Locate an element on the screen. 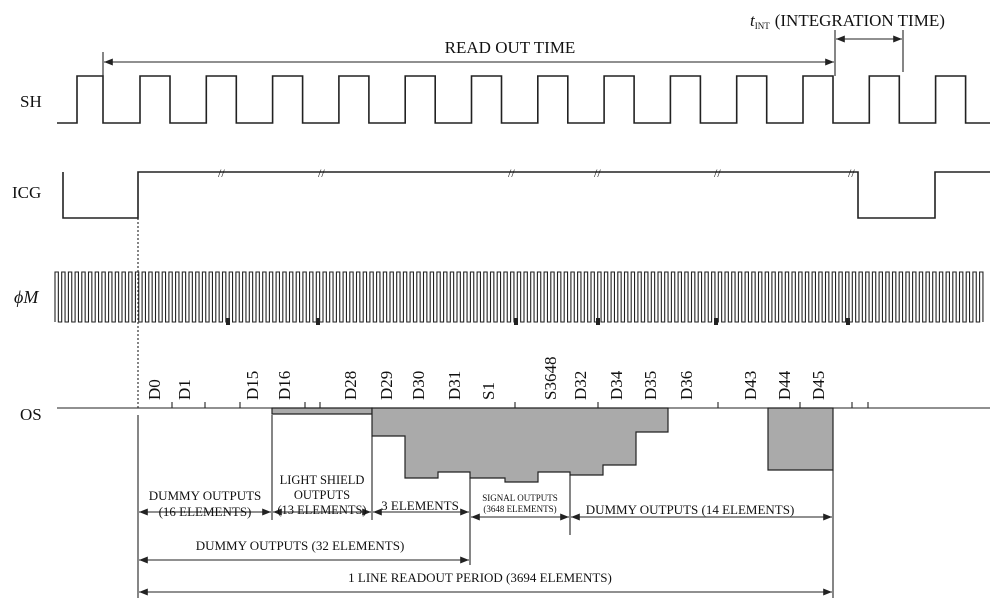 The height and width of the screenshot is (600, 992). span-label: (13 ELEMENTS) is located at coordinates (321, 510).